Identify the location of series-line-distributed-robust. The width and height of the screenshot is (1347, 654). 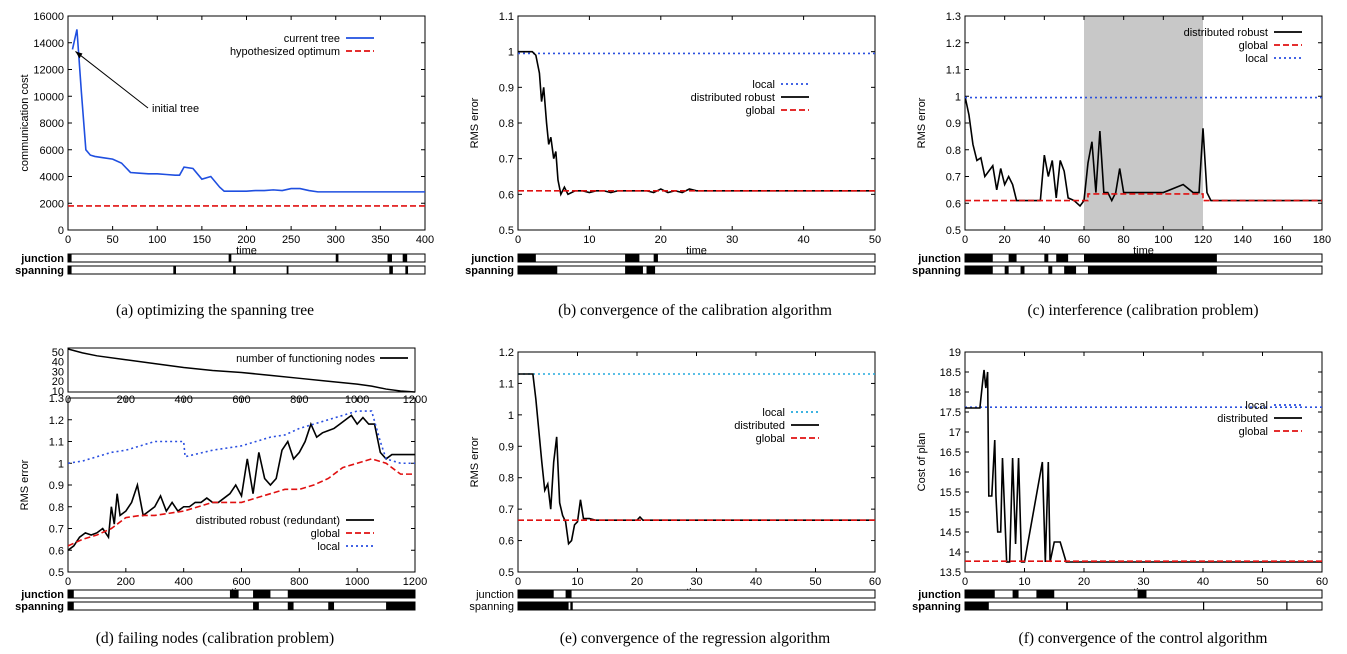
(1143, 152).